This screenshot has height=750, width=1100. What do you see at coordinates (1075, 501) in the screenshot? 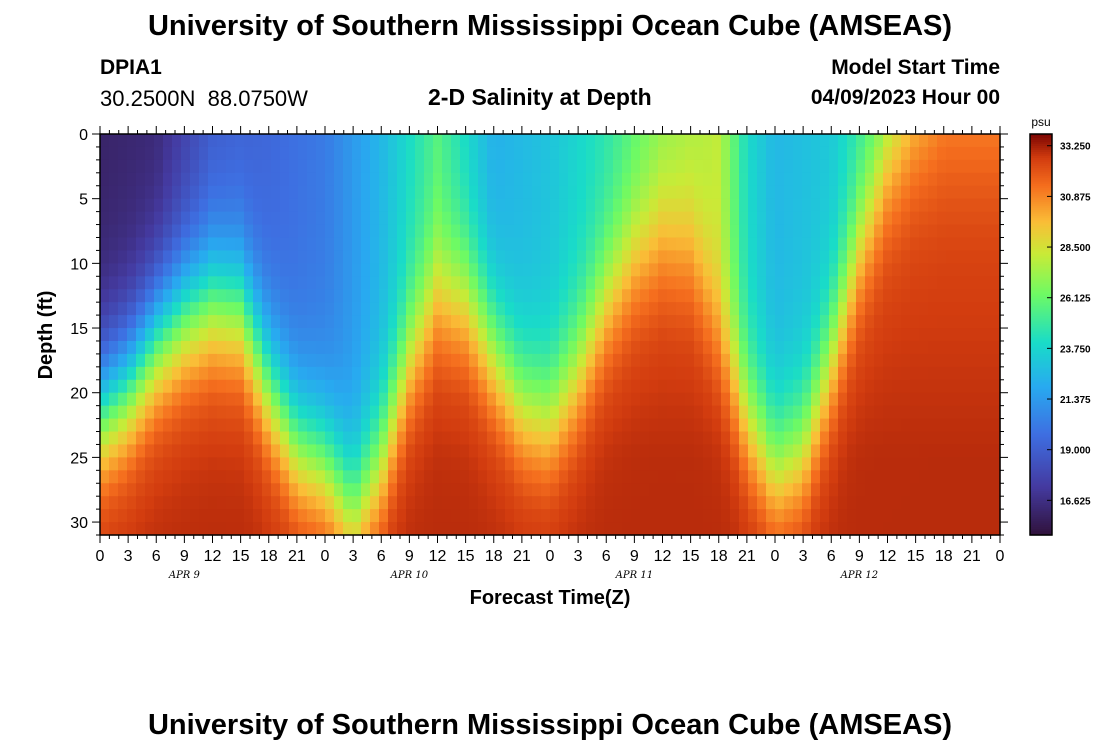
I see `colorbar-tick-label: 16.625` at bounding box center [1075, 501].